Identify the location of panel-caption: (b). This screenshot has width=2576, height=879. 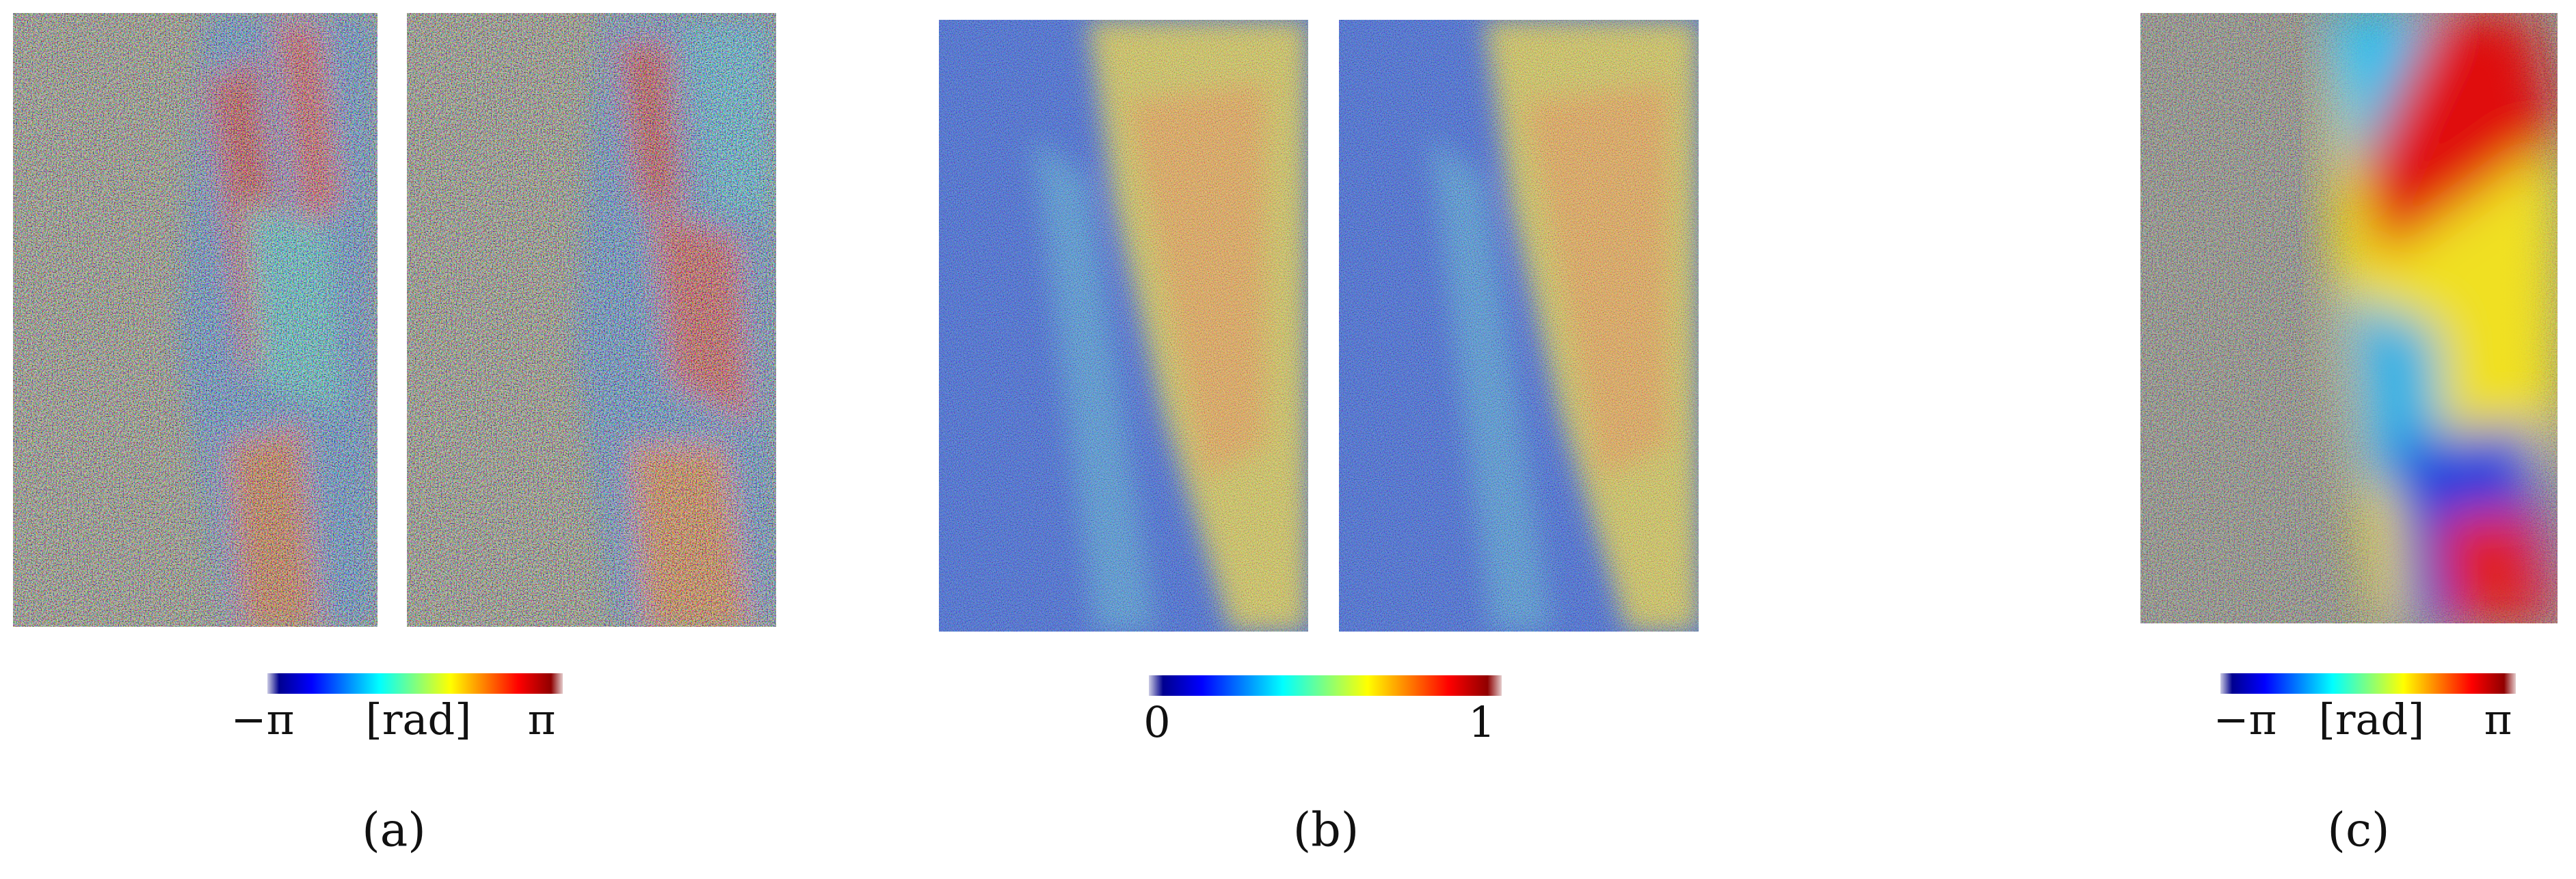
(1326, 831).